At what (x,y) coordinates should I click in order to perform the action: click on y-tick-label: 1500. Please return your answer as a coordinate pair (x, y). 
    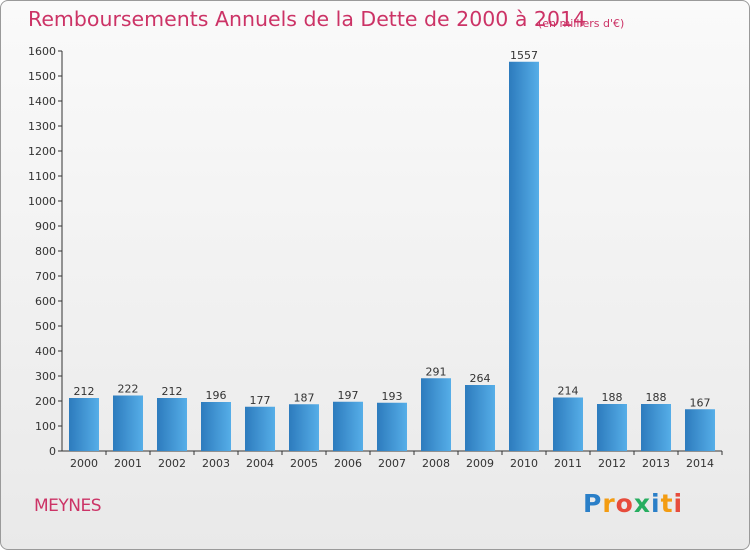
    Looking at the image, I should click on (42, 76).